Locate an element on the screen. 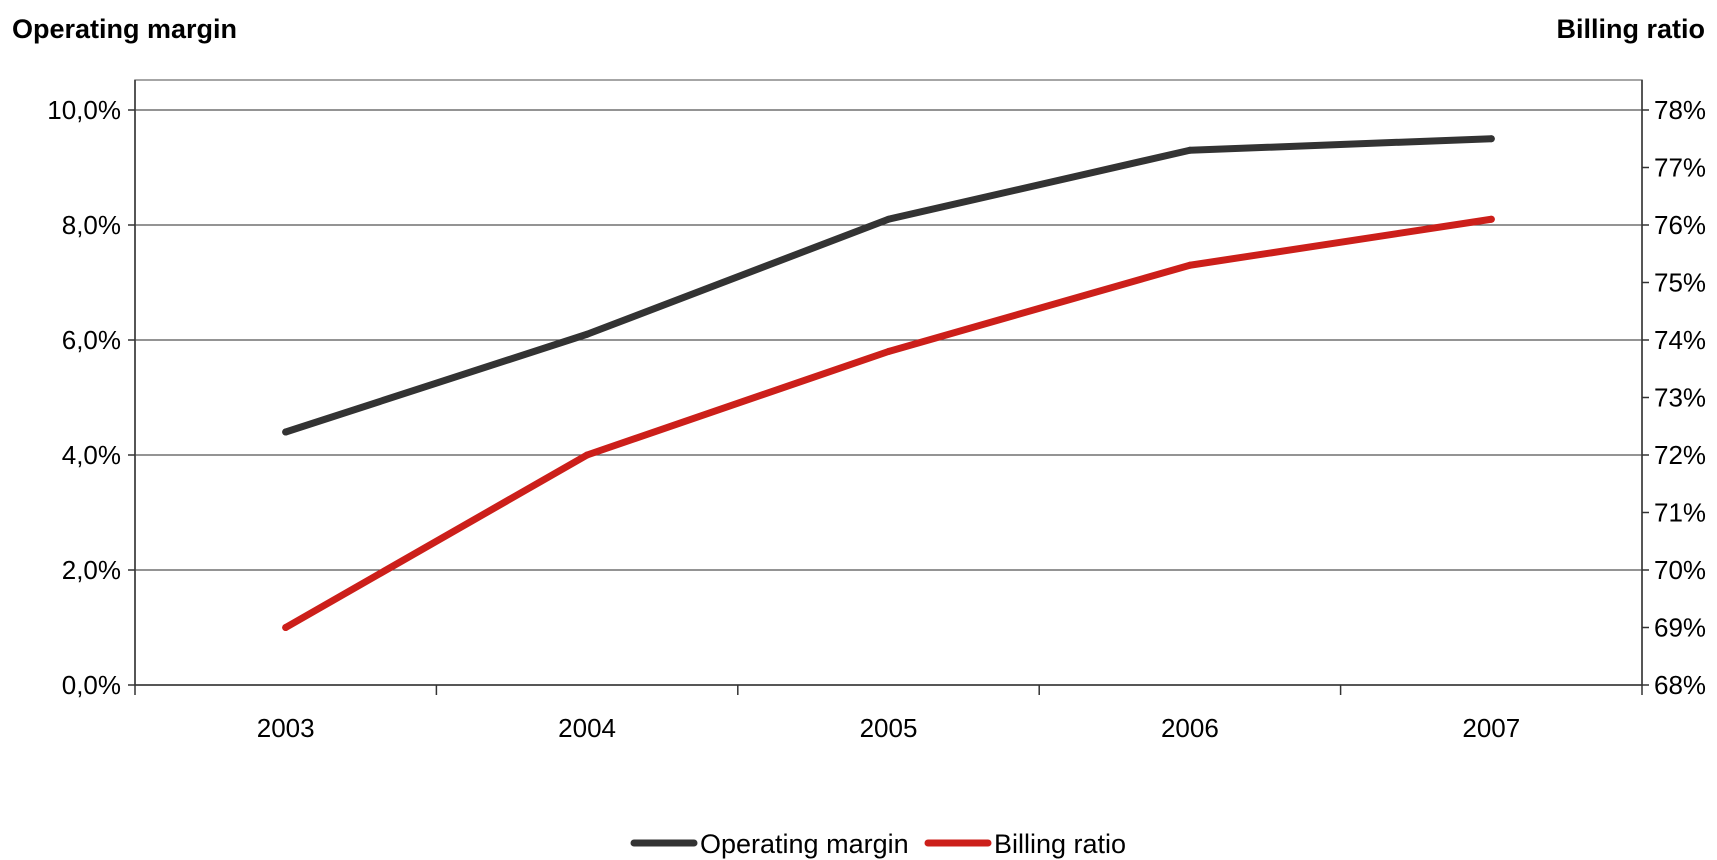 The image size is (1717, 860). x-tick-label: 2006 is located at coordinates (1190, 728).